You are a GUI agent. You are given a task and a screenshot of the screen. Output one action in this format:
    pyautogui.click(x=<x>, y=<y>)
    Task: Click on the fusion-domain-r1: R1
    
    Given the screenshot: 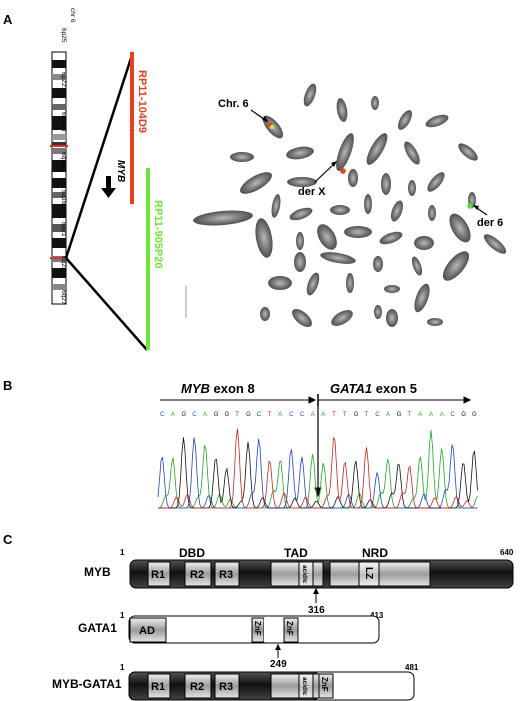 What is the action you would take?
    pyautogui.click(x=158, y=687)
    